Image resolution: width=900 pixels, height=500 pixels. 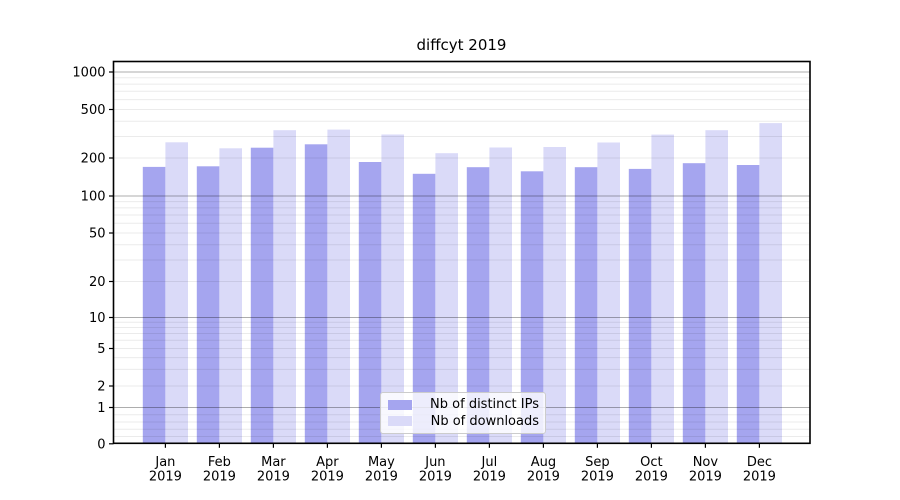 What do you see at coordinates (435, 470) in the screenshot?
I see `x-tick-label-jun: Jun 2019` at bounding box center [435, 470].